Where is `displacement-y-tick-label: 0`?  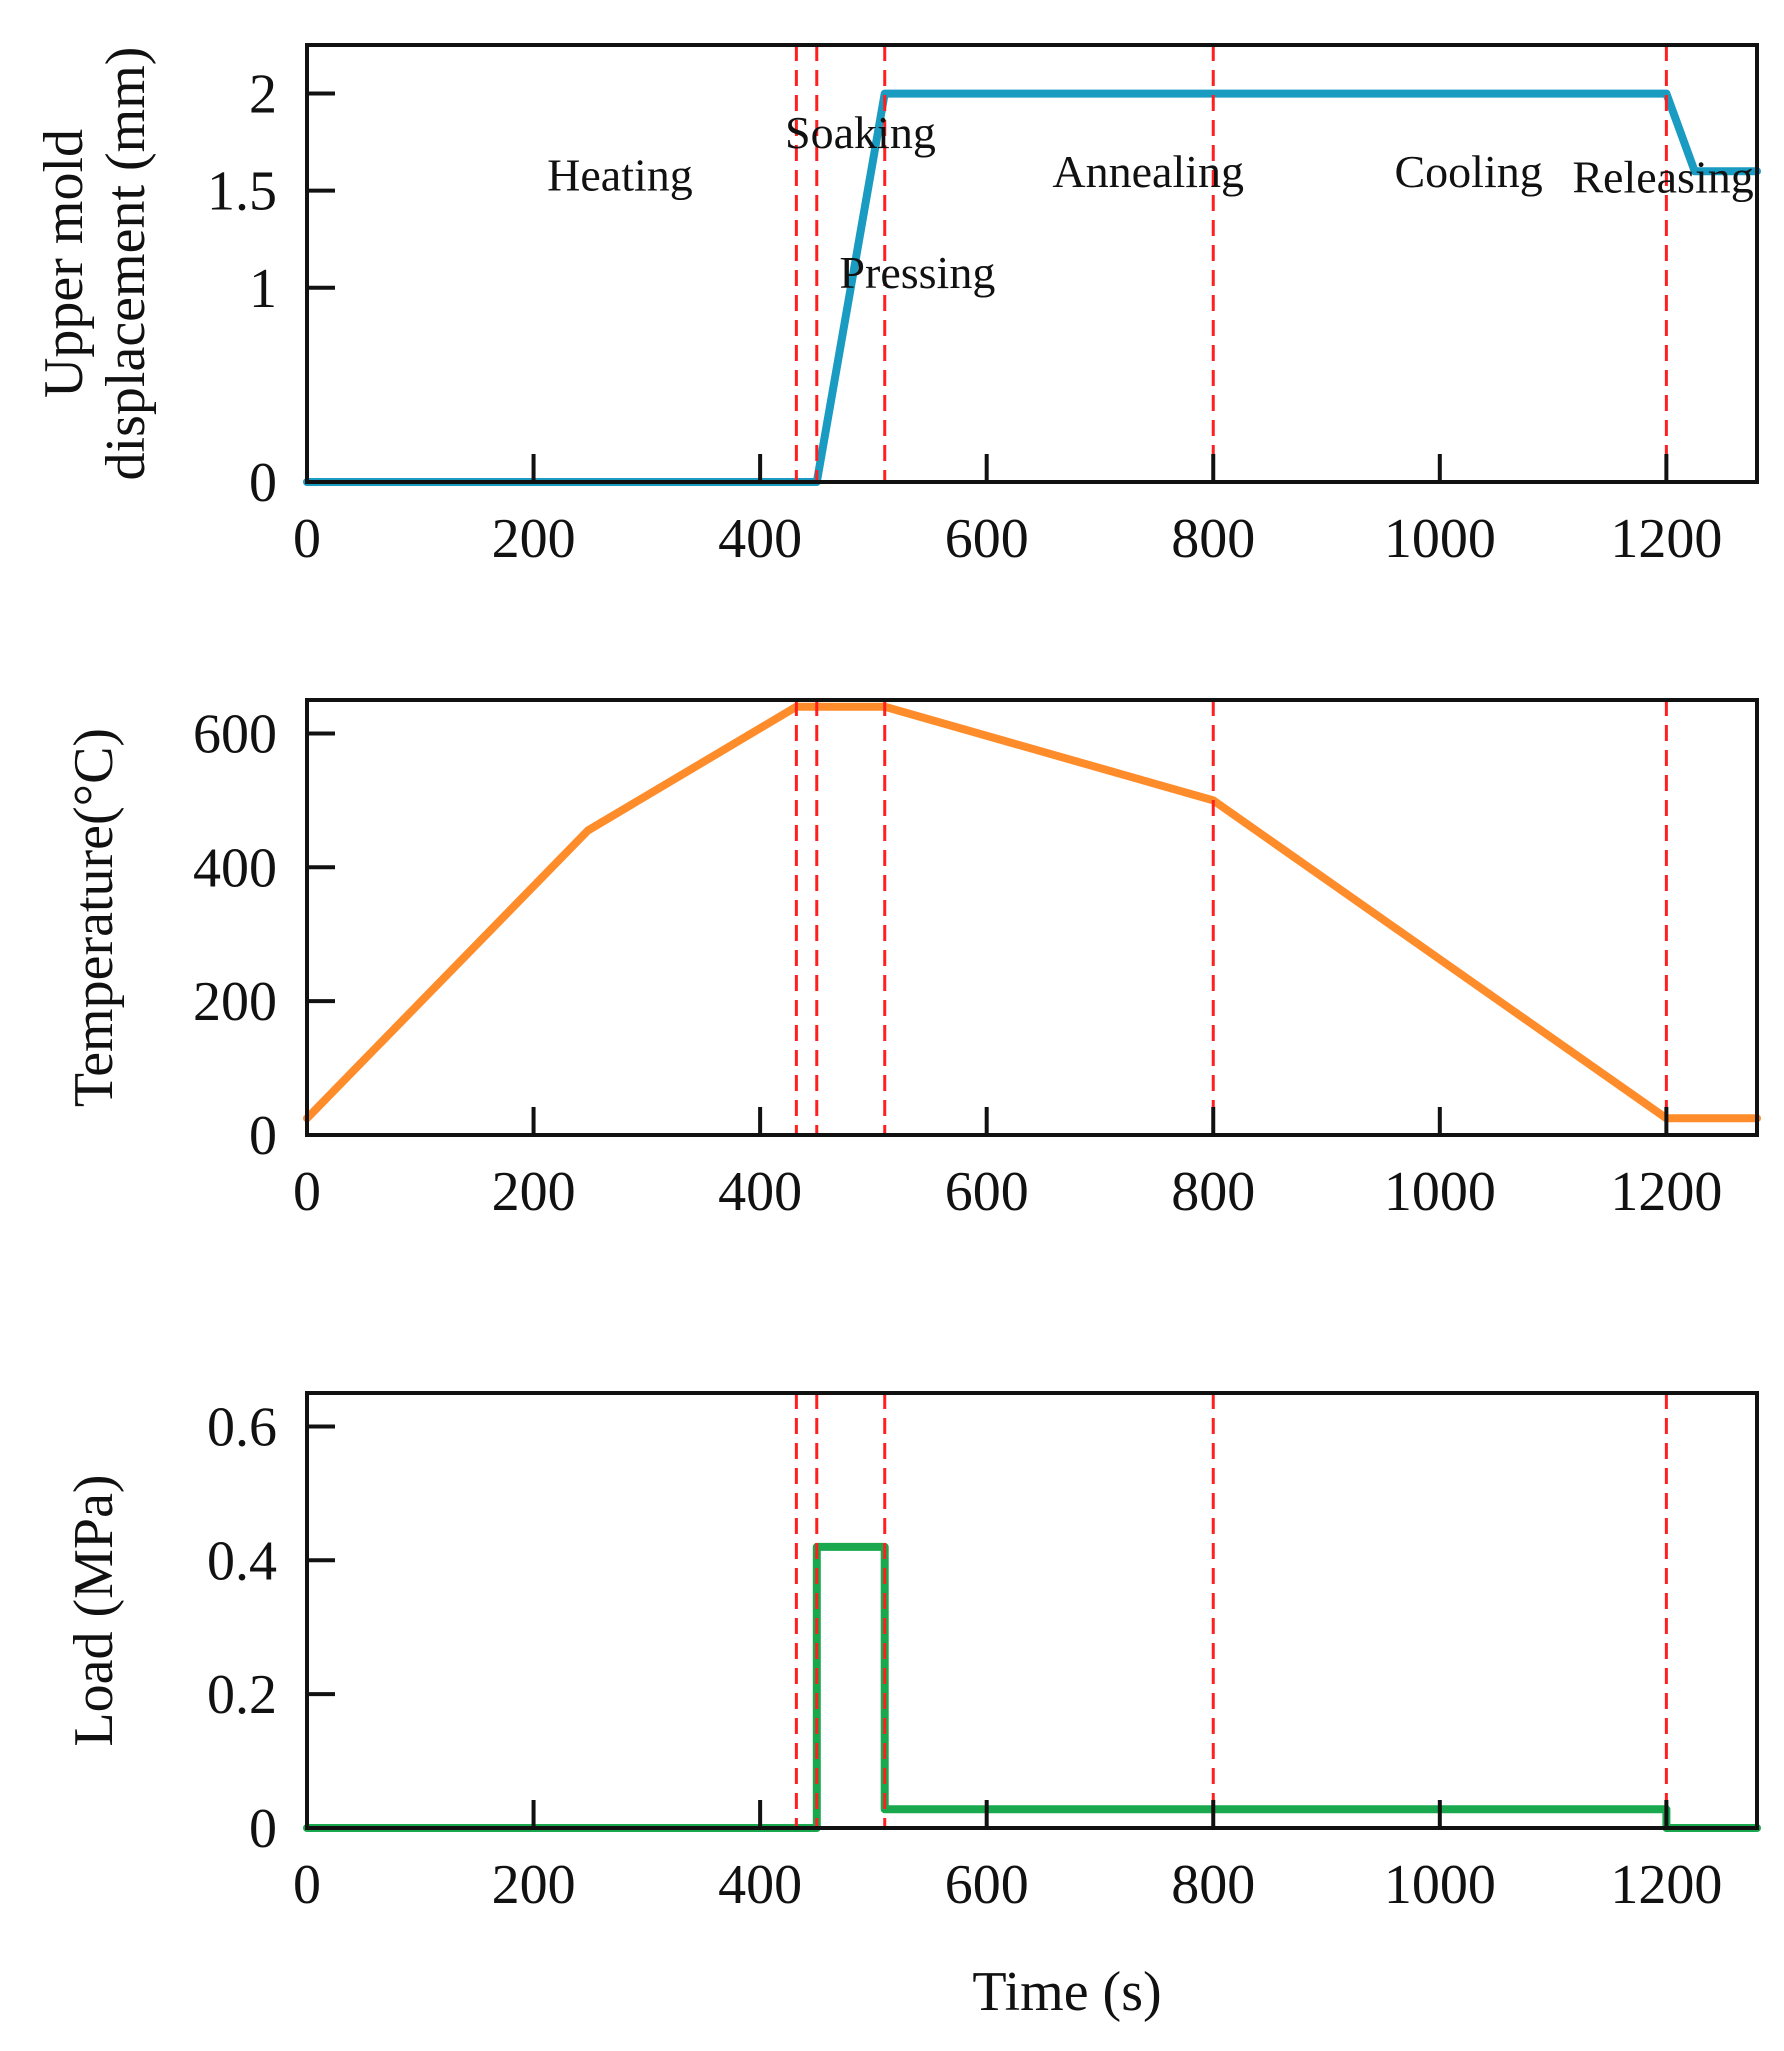
displacement-y-tick-label: 0 is located at coordinates (263, 483).